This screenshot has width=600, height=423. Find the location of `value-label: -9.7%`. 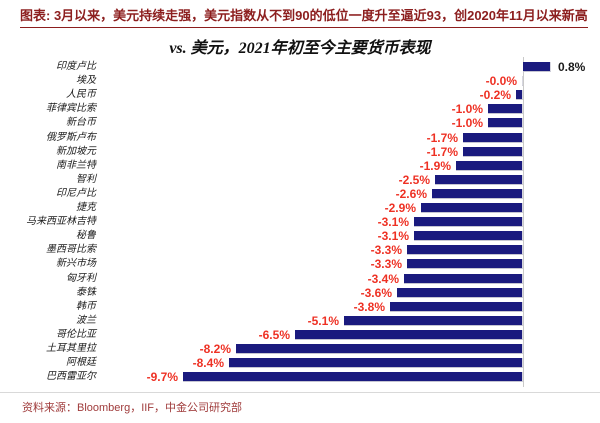

value-label: -9.7% is located at coordinates (162, 377).